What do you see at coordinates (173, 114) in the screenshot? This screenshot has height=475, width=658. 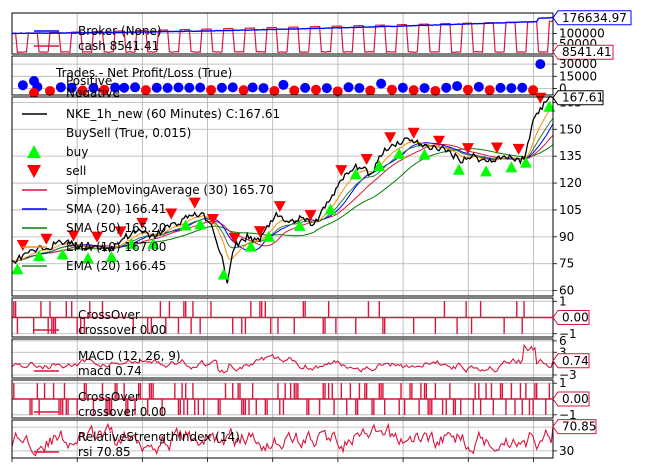 I see `legend-label: NKE_1h_new (60 Minutes) C:167.61` at bounding box center [173, 114].